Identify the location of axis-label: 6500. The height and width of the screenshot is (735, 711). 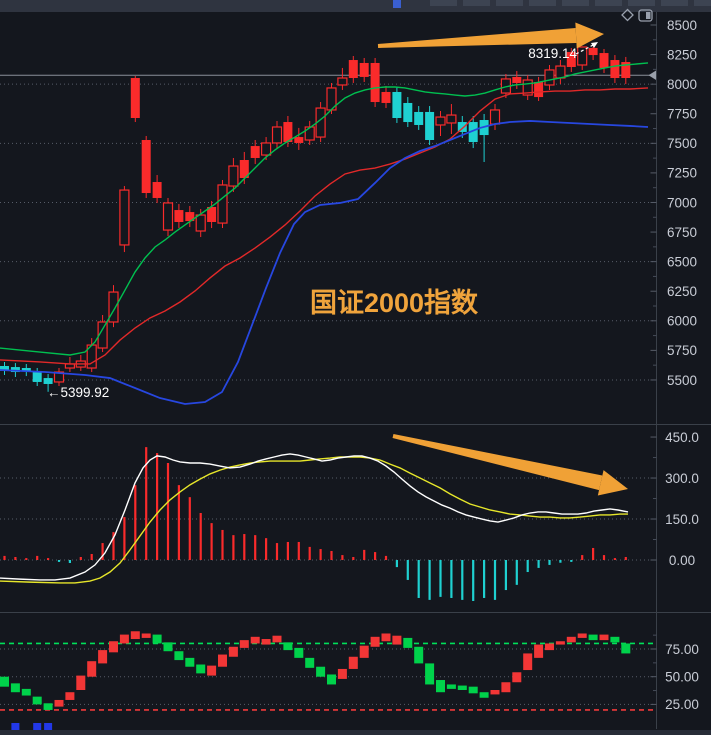
(682, 261).